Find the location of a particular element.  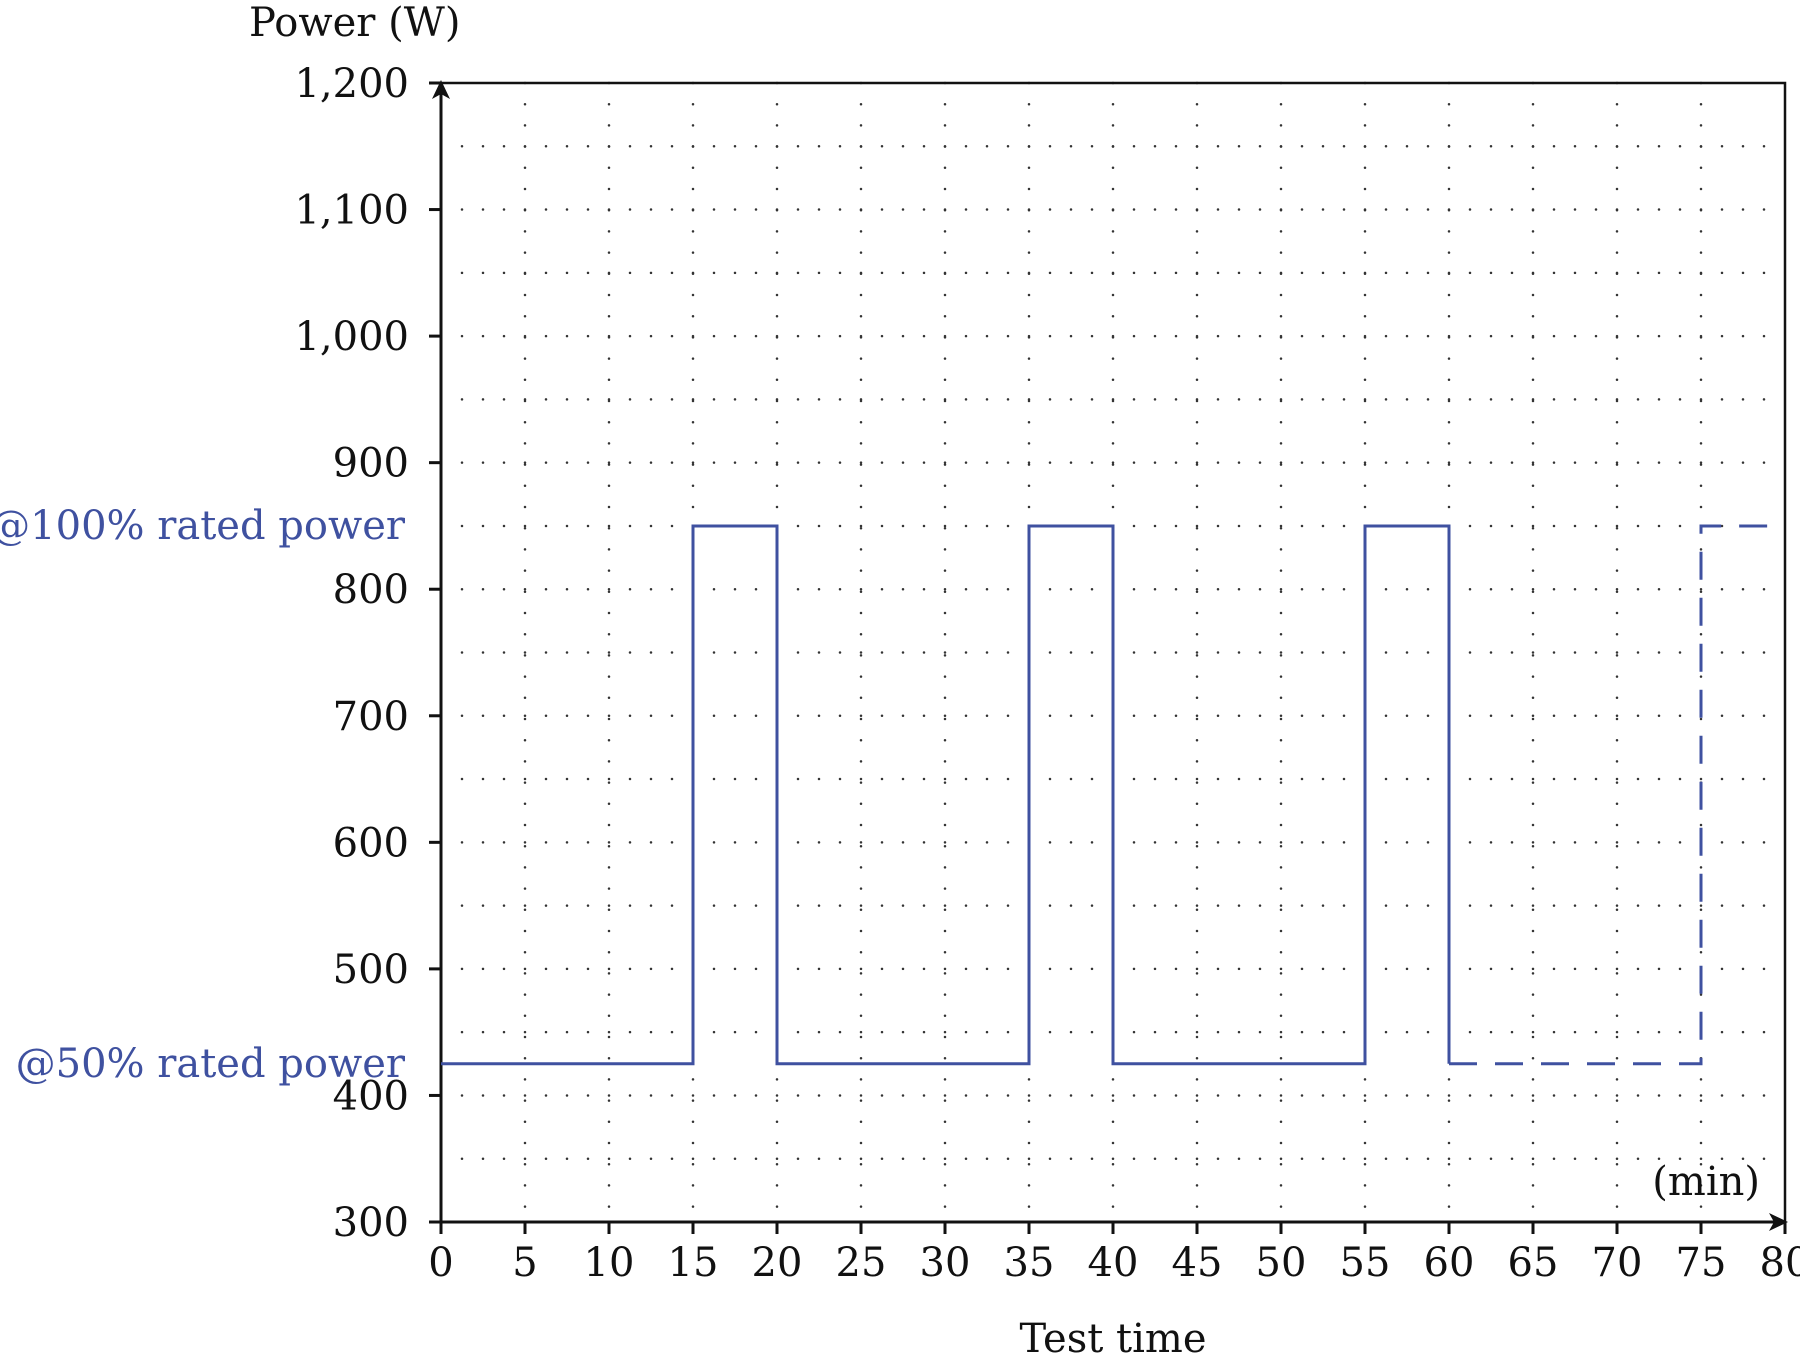

x-axis-unit-label: (min) is located at coordinates (1706, 1182).